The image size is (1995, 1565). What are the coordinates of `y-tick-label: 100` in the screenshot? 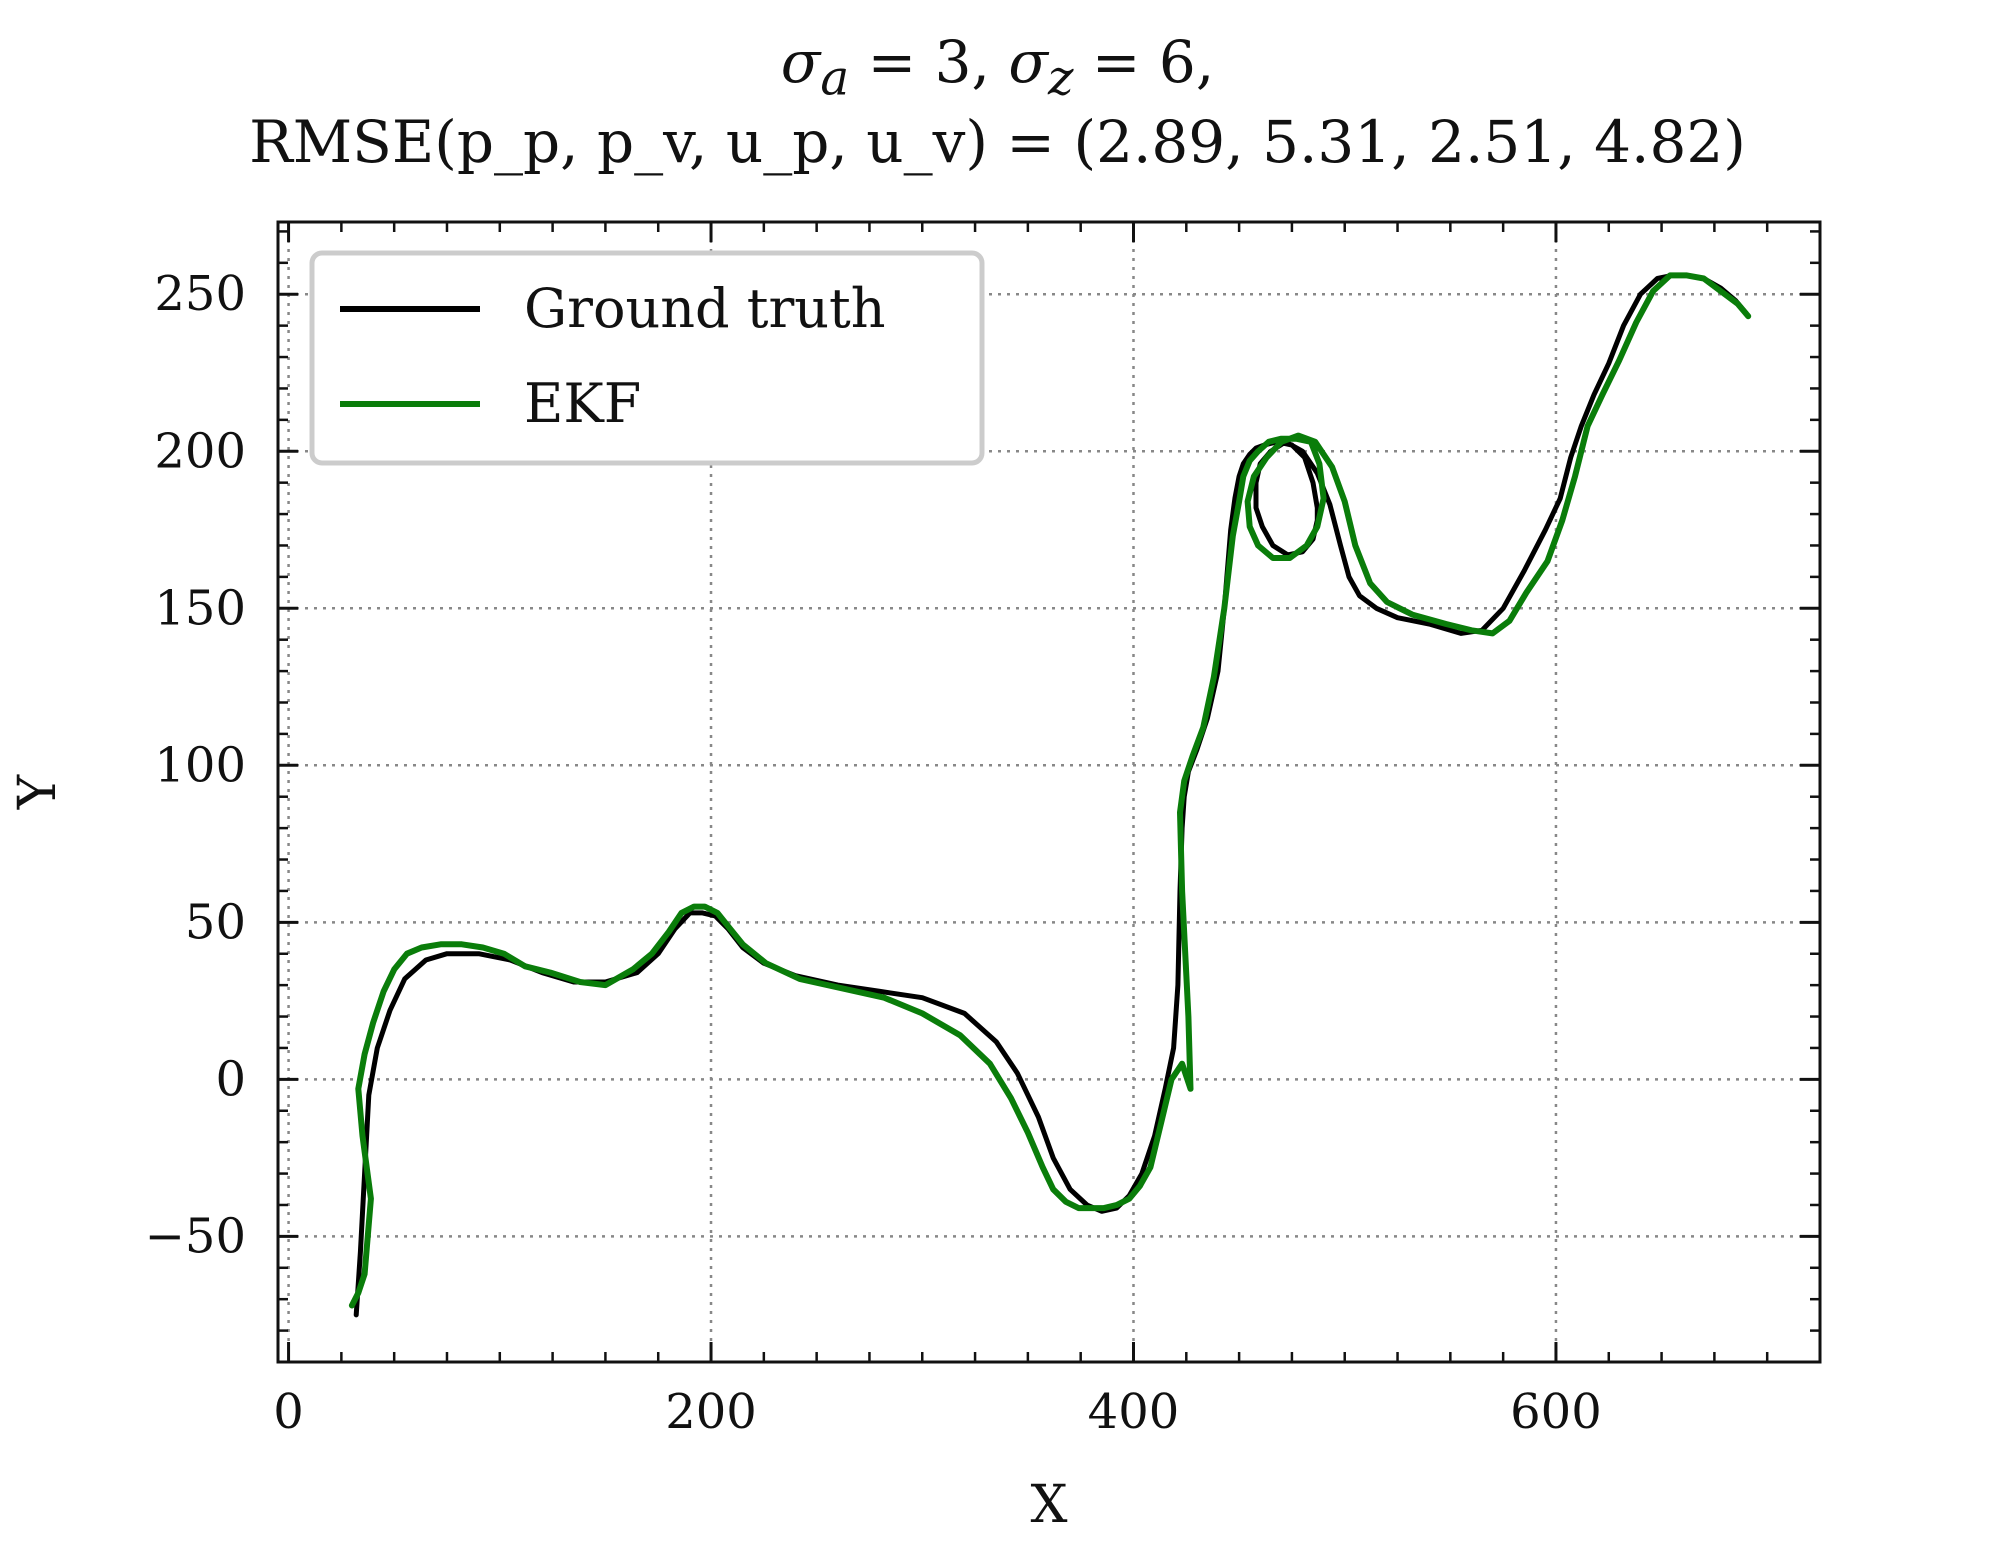 It's located at (200, 765).